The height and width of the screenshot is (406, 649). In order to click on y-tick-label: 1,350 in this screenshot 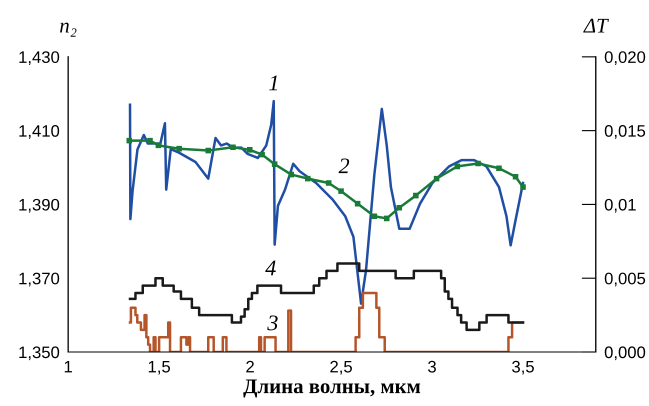, I will do `click(39, 353)`.